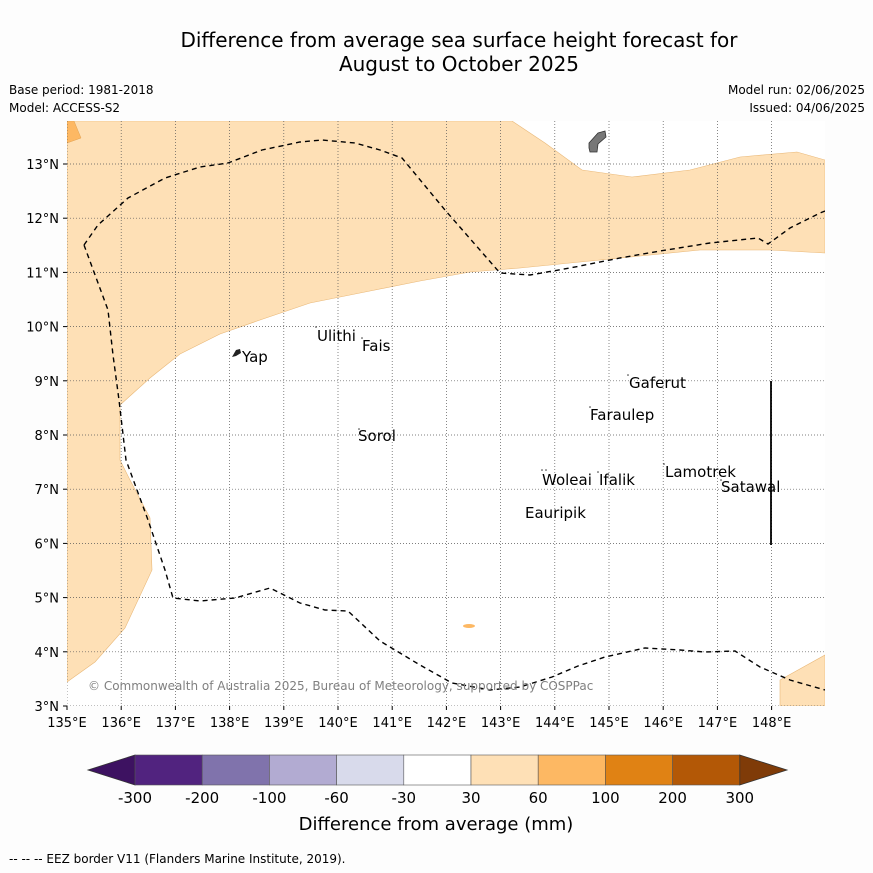  I want to click on label-eauripik: Eauripik, so click(555, 513).